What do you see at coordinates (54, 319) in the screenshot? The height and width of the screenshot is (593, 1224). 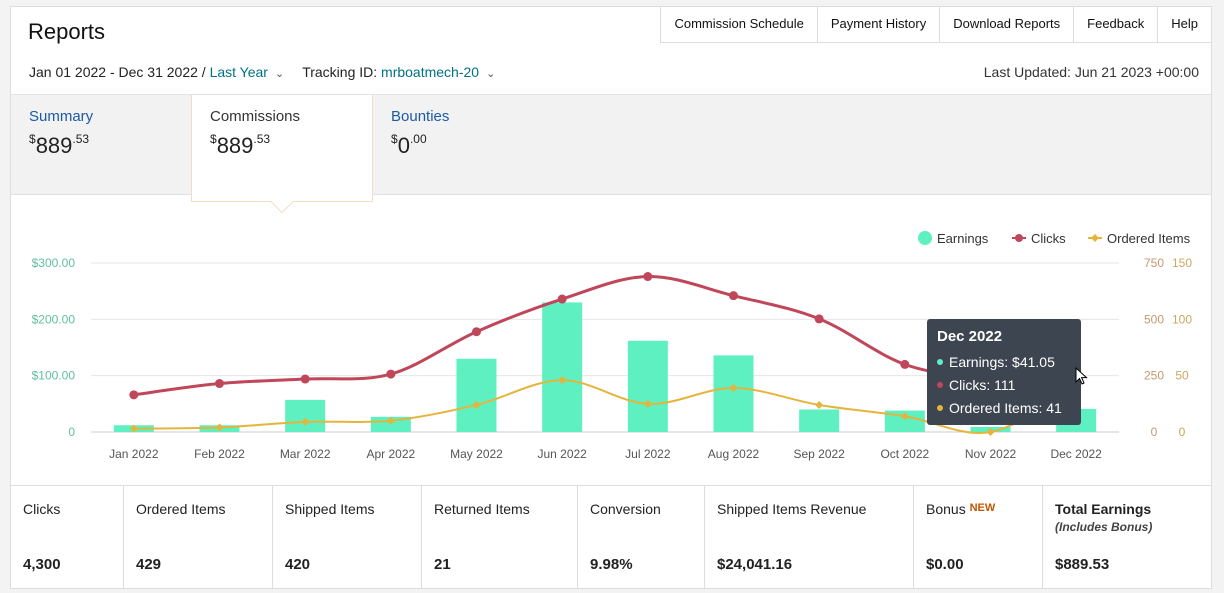 I see `y-axis-tick-left: $200.00` at bounding box center [54, 319].